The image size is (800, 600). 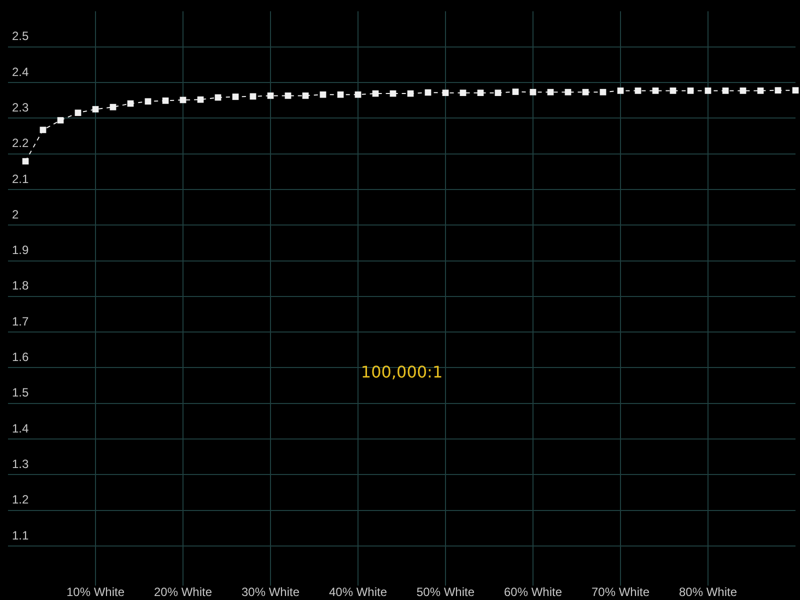 I want to click on x-tick-label: 70% White, so click(x=620, y=592).